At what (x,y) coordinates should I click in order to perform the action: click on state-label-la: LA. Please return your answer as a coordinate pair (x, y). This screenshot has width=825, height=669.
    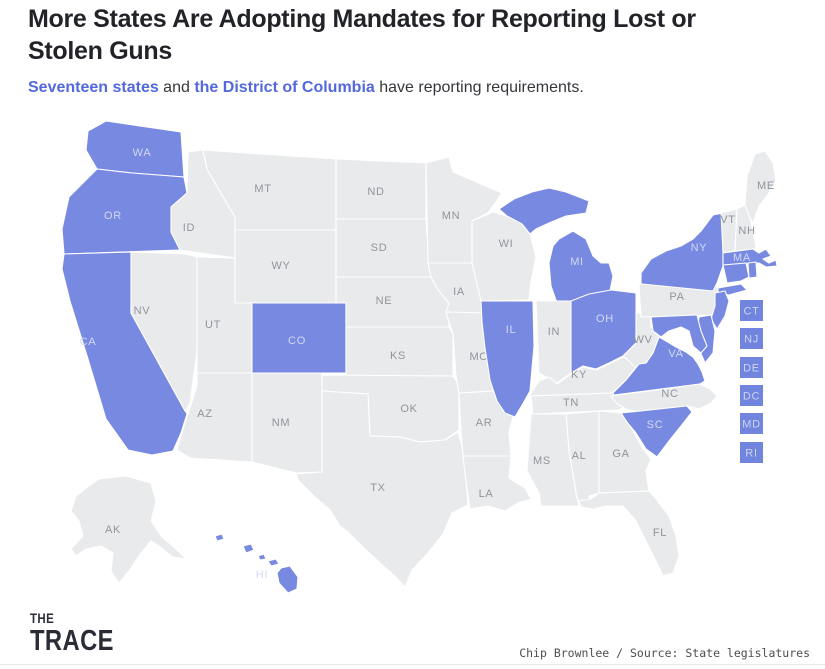
    Looking at the image, I should click on (486, 494).